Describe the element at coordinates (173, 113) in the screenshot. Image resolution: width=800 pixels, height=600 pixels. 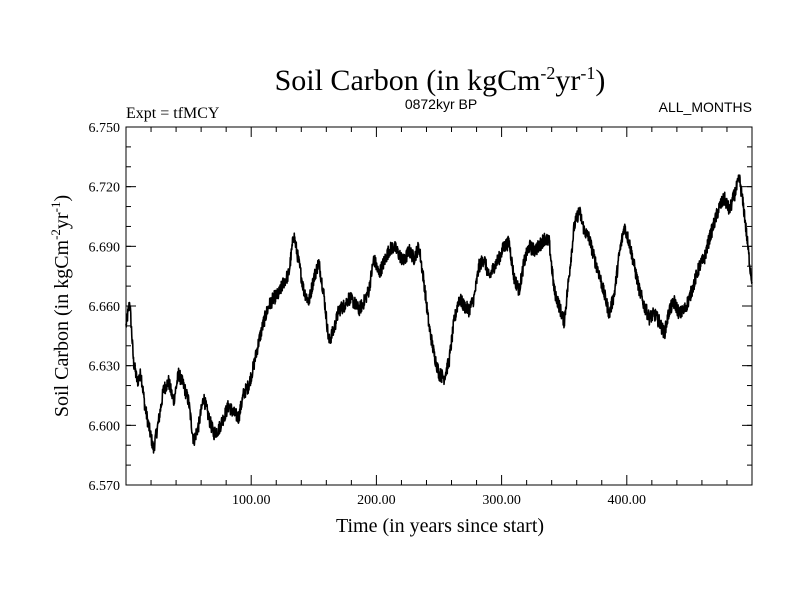
I see `experiment-label: Expt = tfMCY` at that location.